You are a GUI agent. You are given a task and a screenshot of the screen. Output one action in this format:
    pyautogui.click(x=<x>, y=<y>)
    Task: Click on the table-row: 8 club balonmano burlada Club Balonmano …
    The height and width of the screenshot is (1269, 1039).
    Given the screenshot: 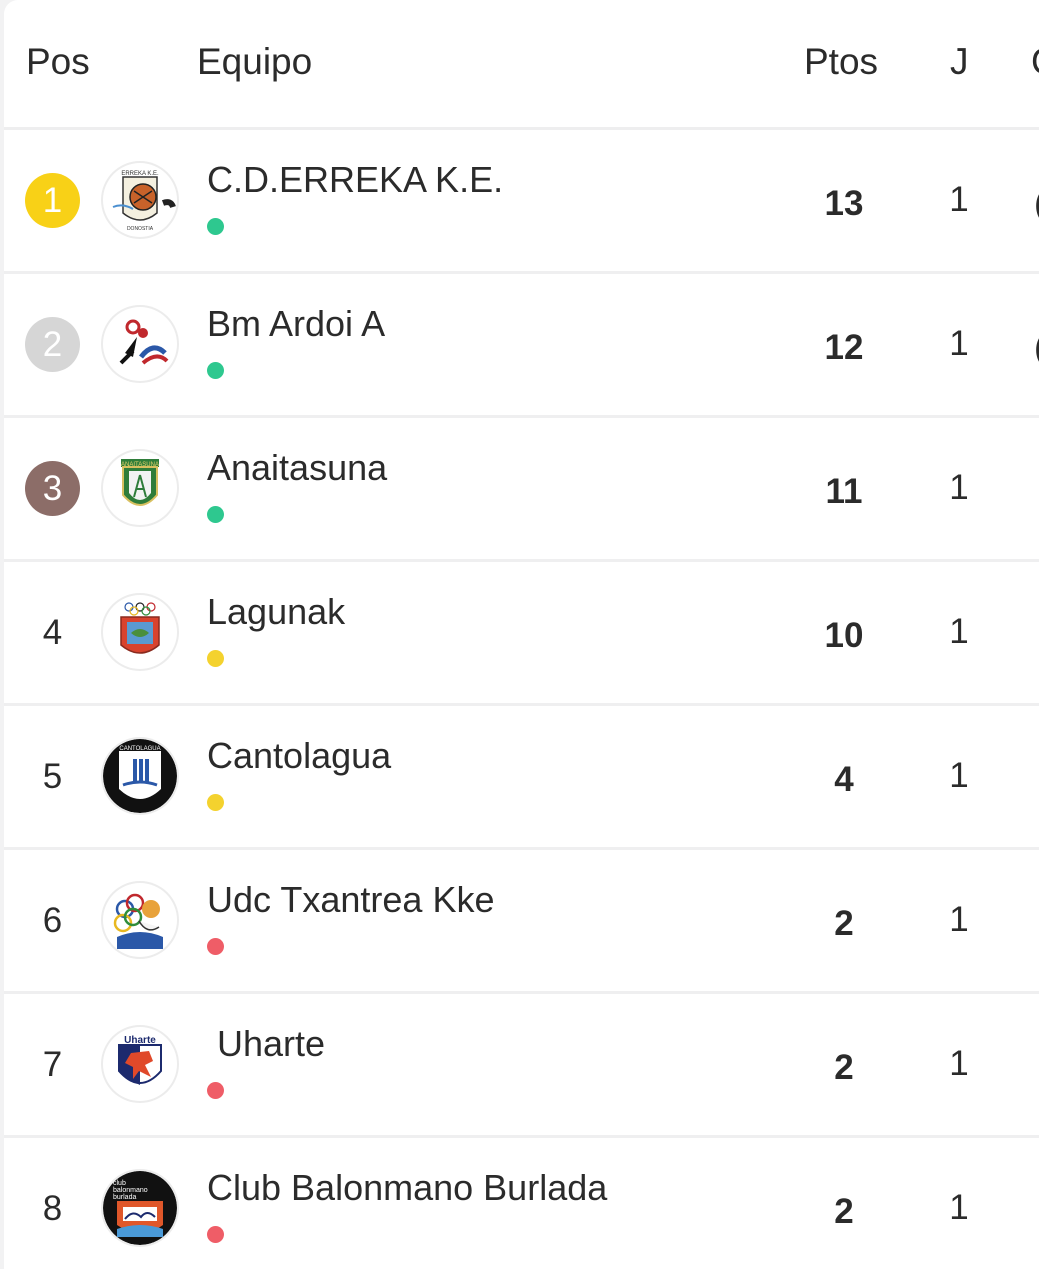 What is the action you would take?
    pyautogui.click(x=521, y=1203)
    